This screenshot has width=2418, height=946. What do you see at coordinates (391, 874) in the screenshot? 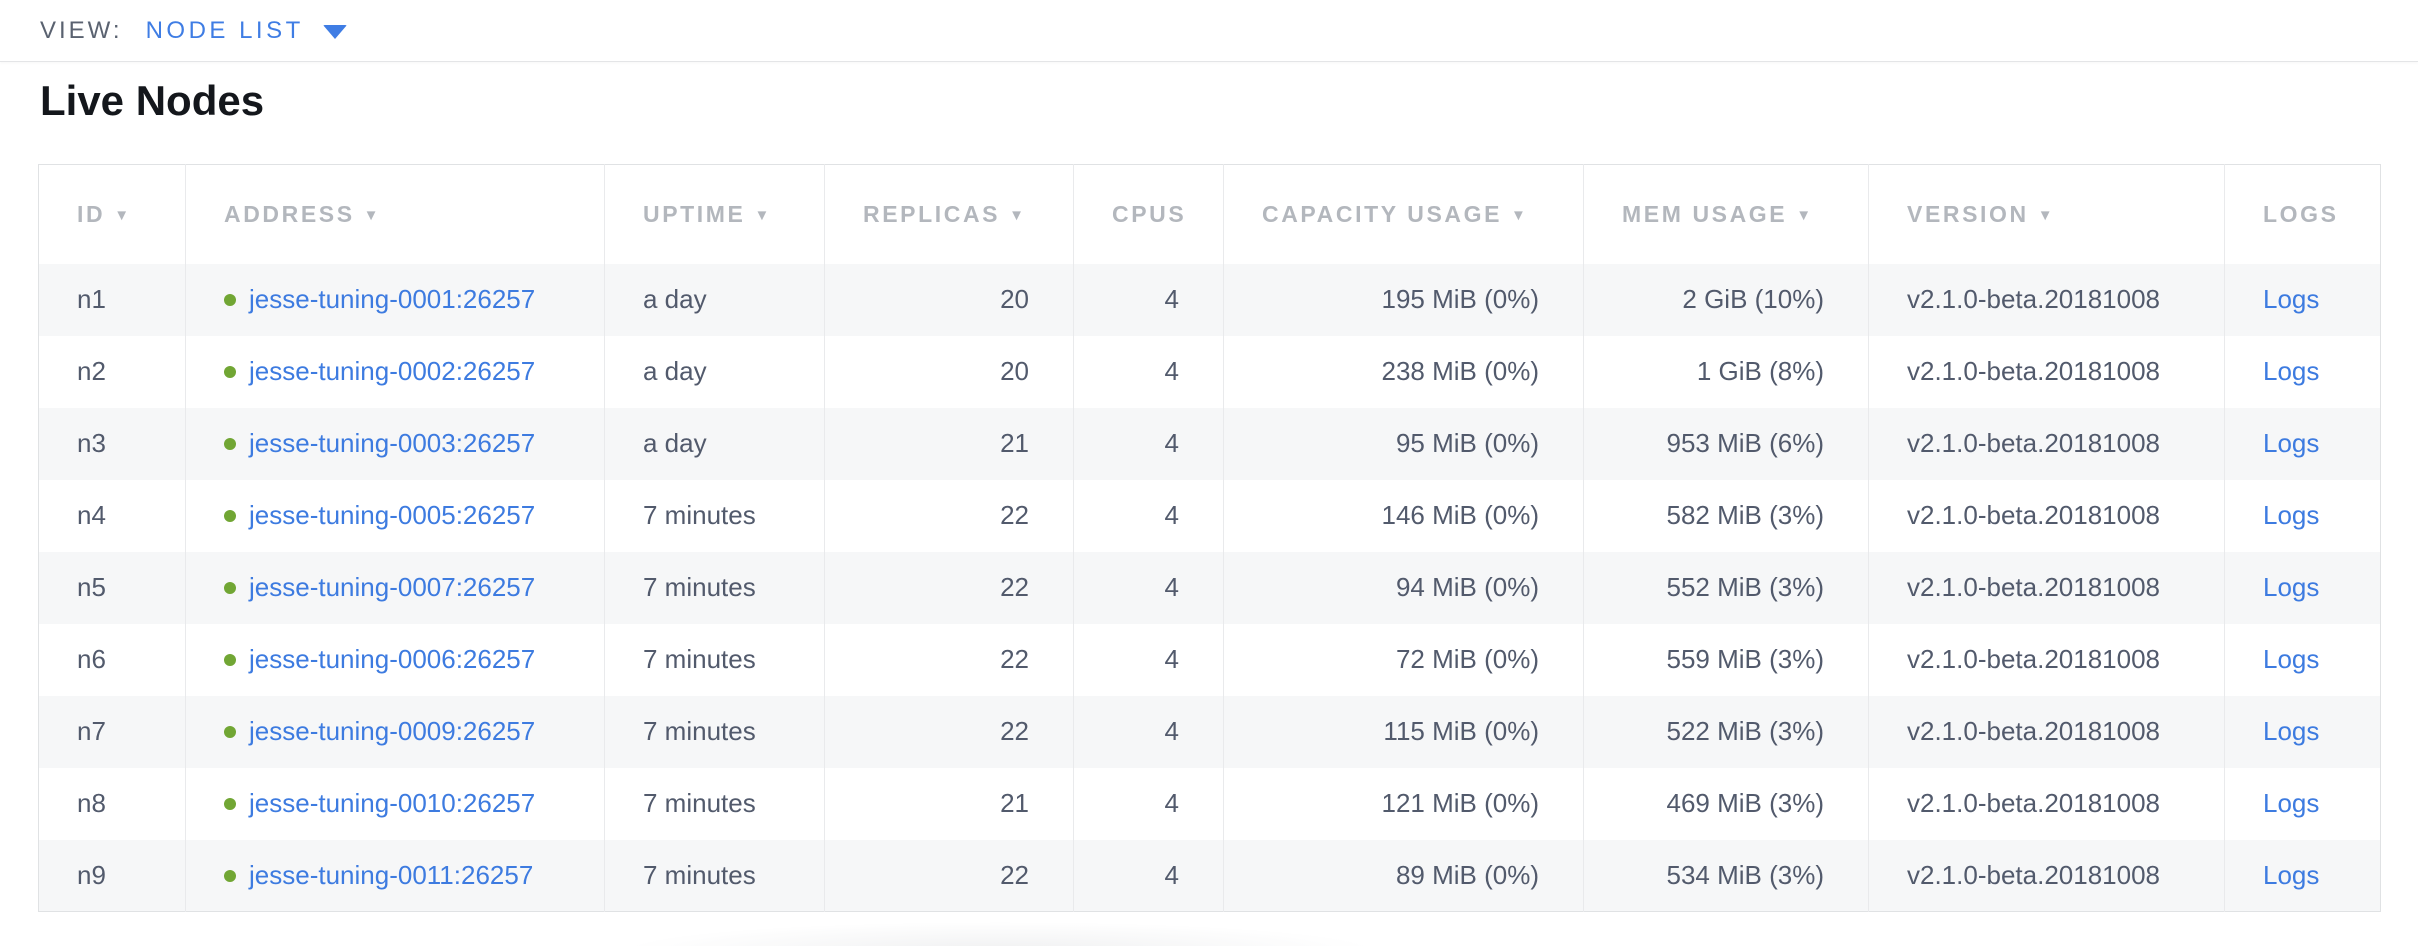
I see `node-address-link: jesse-tuning-0011:26257` at bounding box center [391, 874].